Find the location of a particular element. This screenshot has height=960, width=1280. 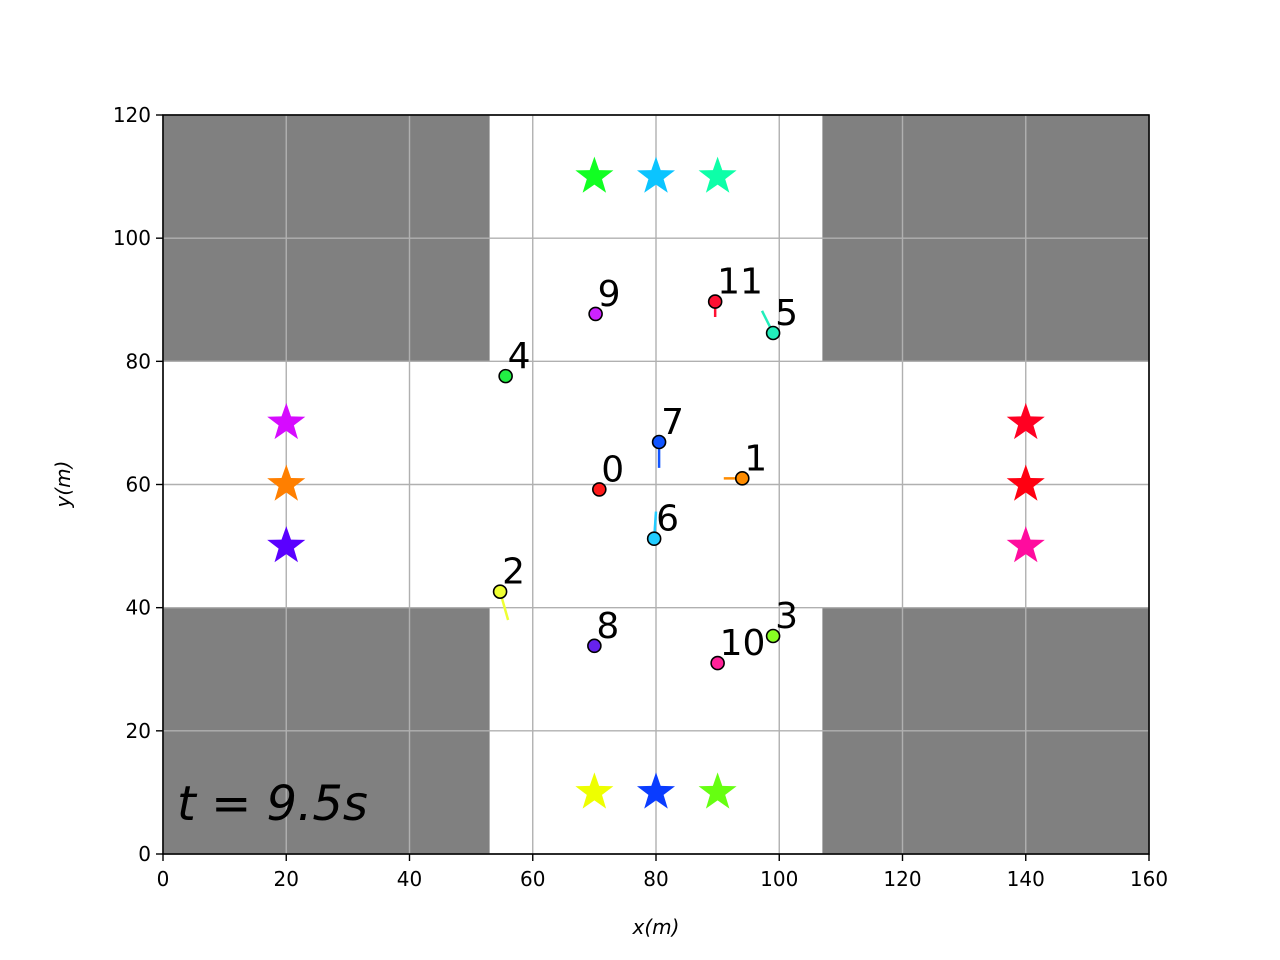

agent-label-0: 0 is located at coordinates (612, 469).